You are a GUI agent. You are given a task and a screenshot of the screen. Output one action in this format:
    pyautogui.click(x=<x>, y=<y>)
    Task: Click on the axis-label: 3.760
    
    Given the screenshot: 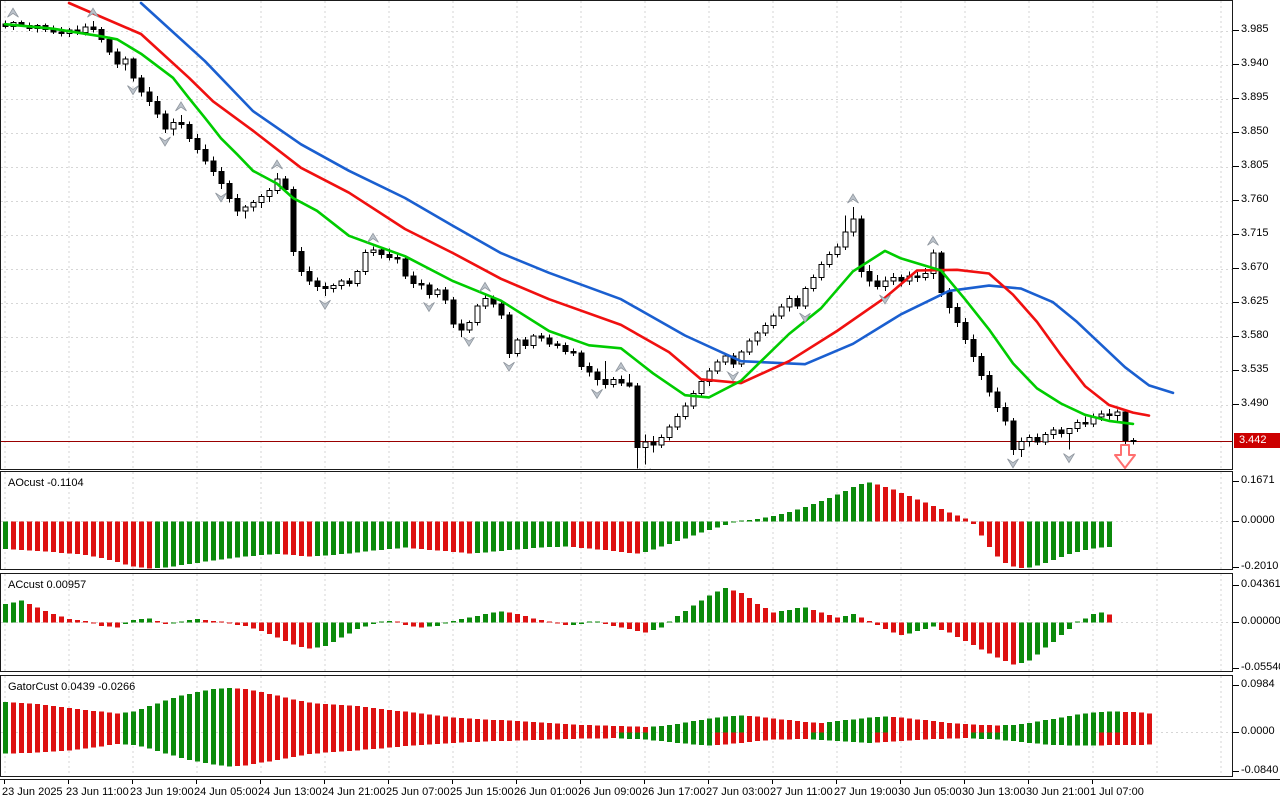 What is the action you would take?
    pyautogui.click(x=1255, y=199)
    